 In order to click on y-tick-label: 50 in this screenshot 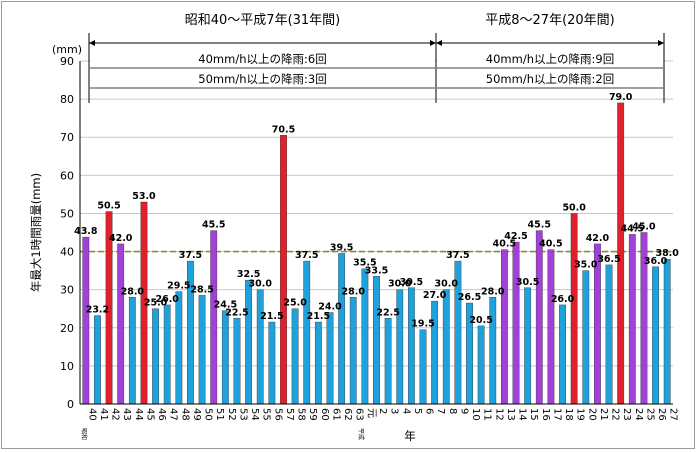, I will do `click(67, 213)`.